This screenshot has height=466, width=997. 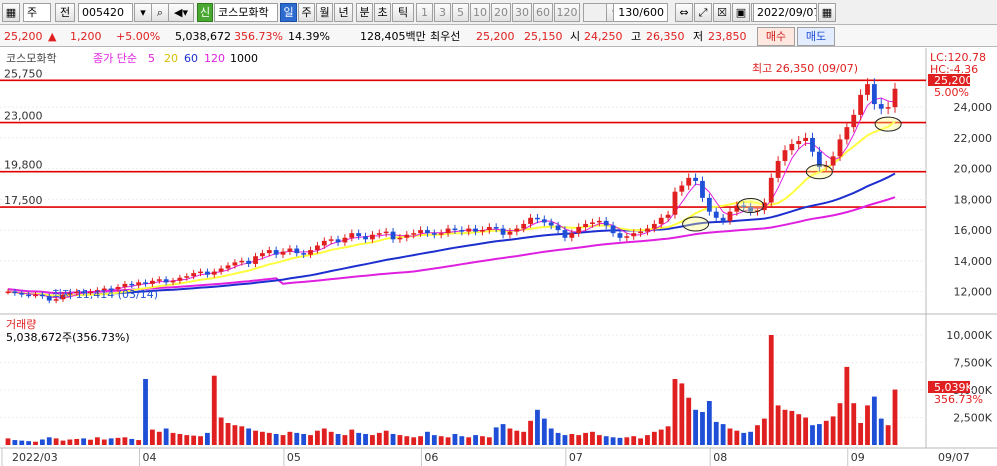 What do you see at coordinates (11, 12) in the screenshot?
I see `chart-type-icon: ▦` at bounding box center [11, 12].